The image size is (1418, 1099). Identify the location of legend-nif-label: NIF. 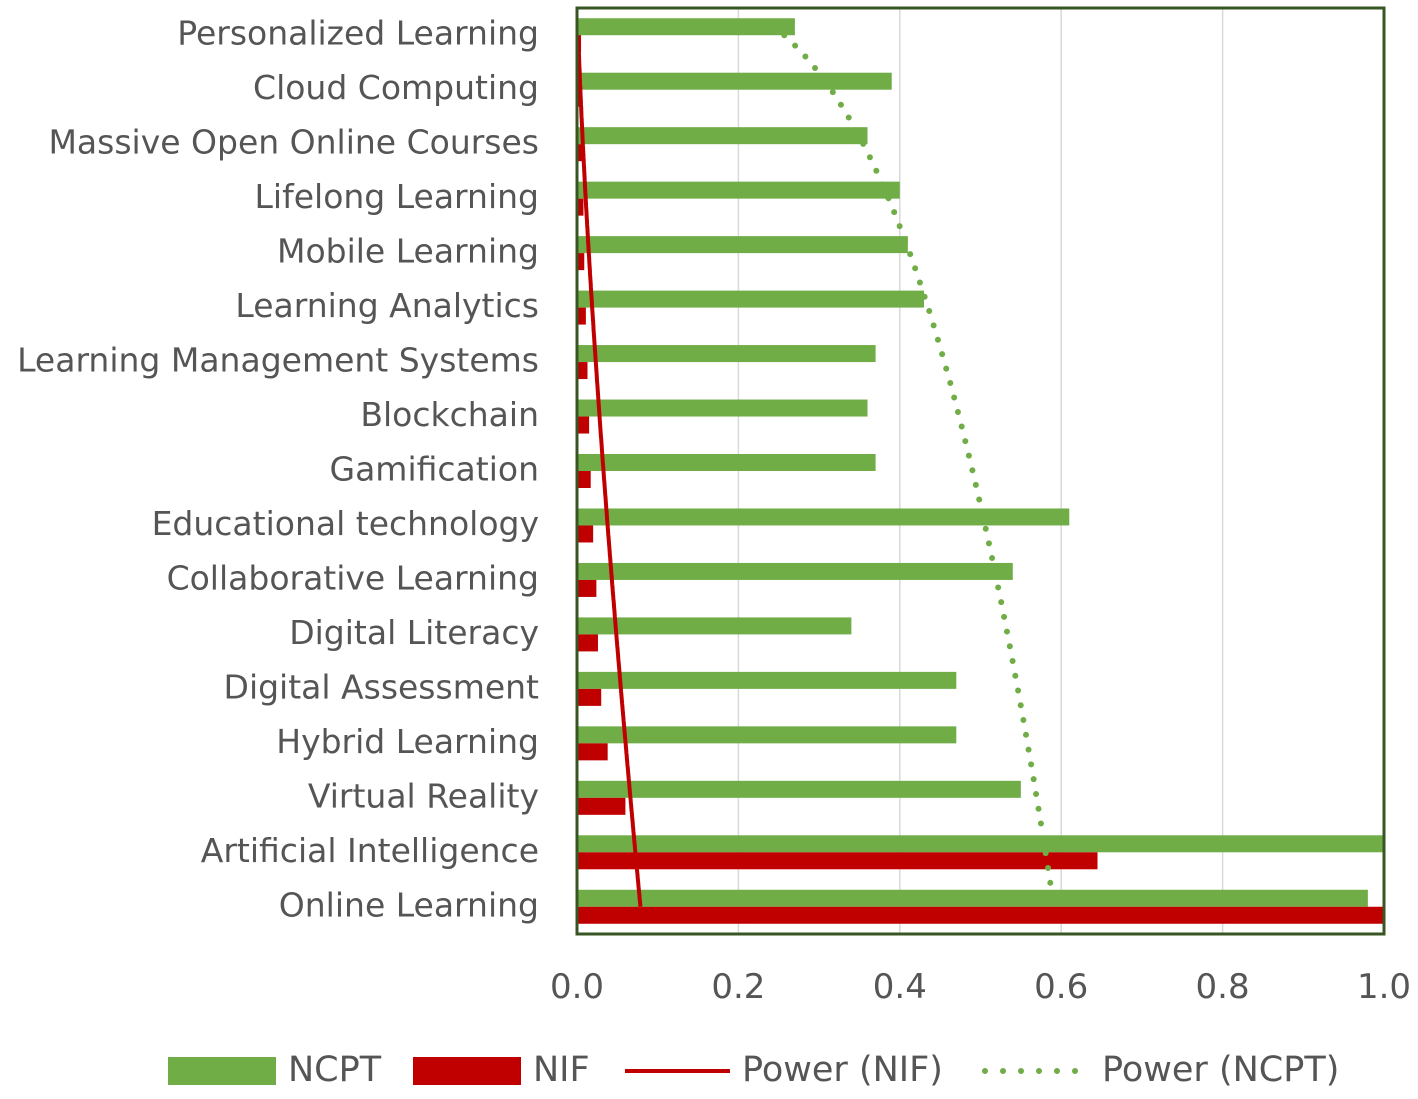
(561, 1070).